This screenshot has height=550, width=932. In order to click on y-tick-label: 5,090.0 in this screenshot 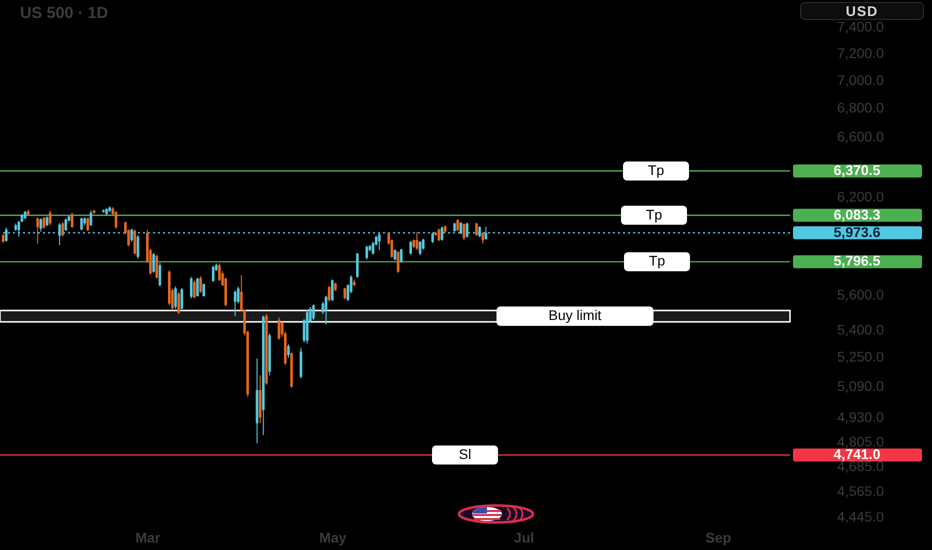, I will do `click(860, 386)`.